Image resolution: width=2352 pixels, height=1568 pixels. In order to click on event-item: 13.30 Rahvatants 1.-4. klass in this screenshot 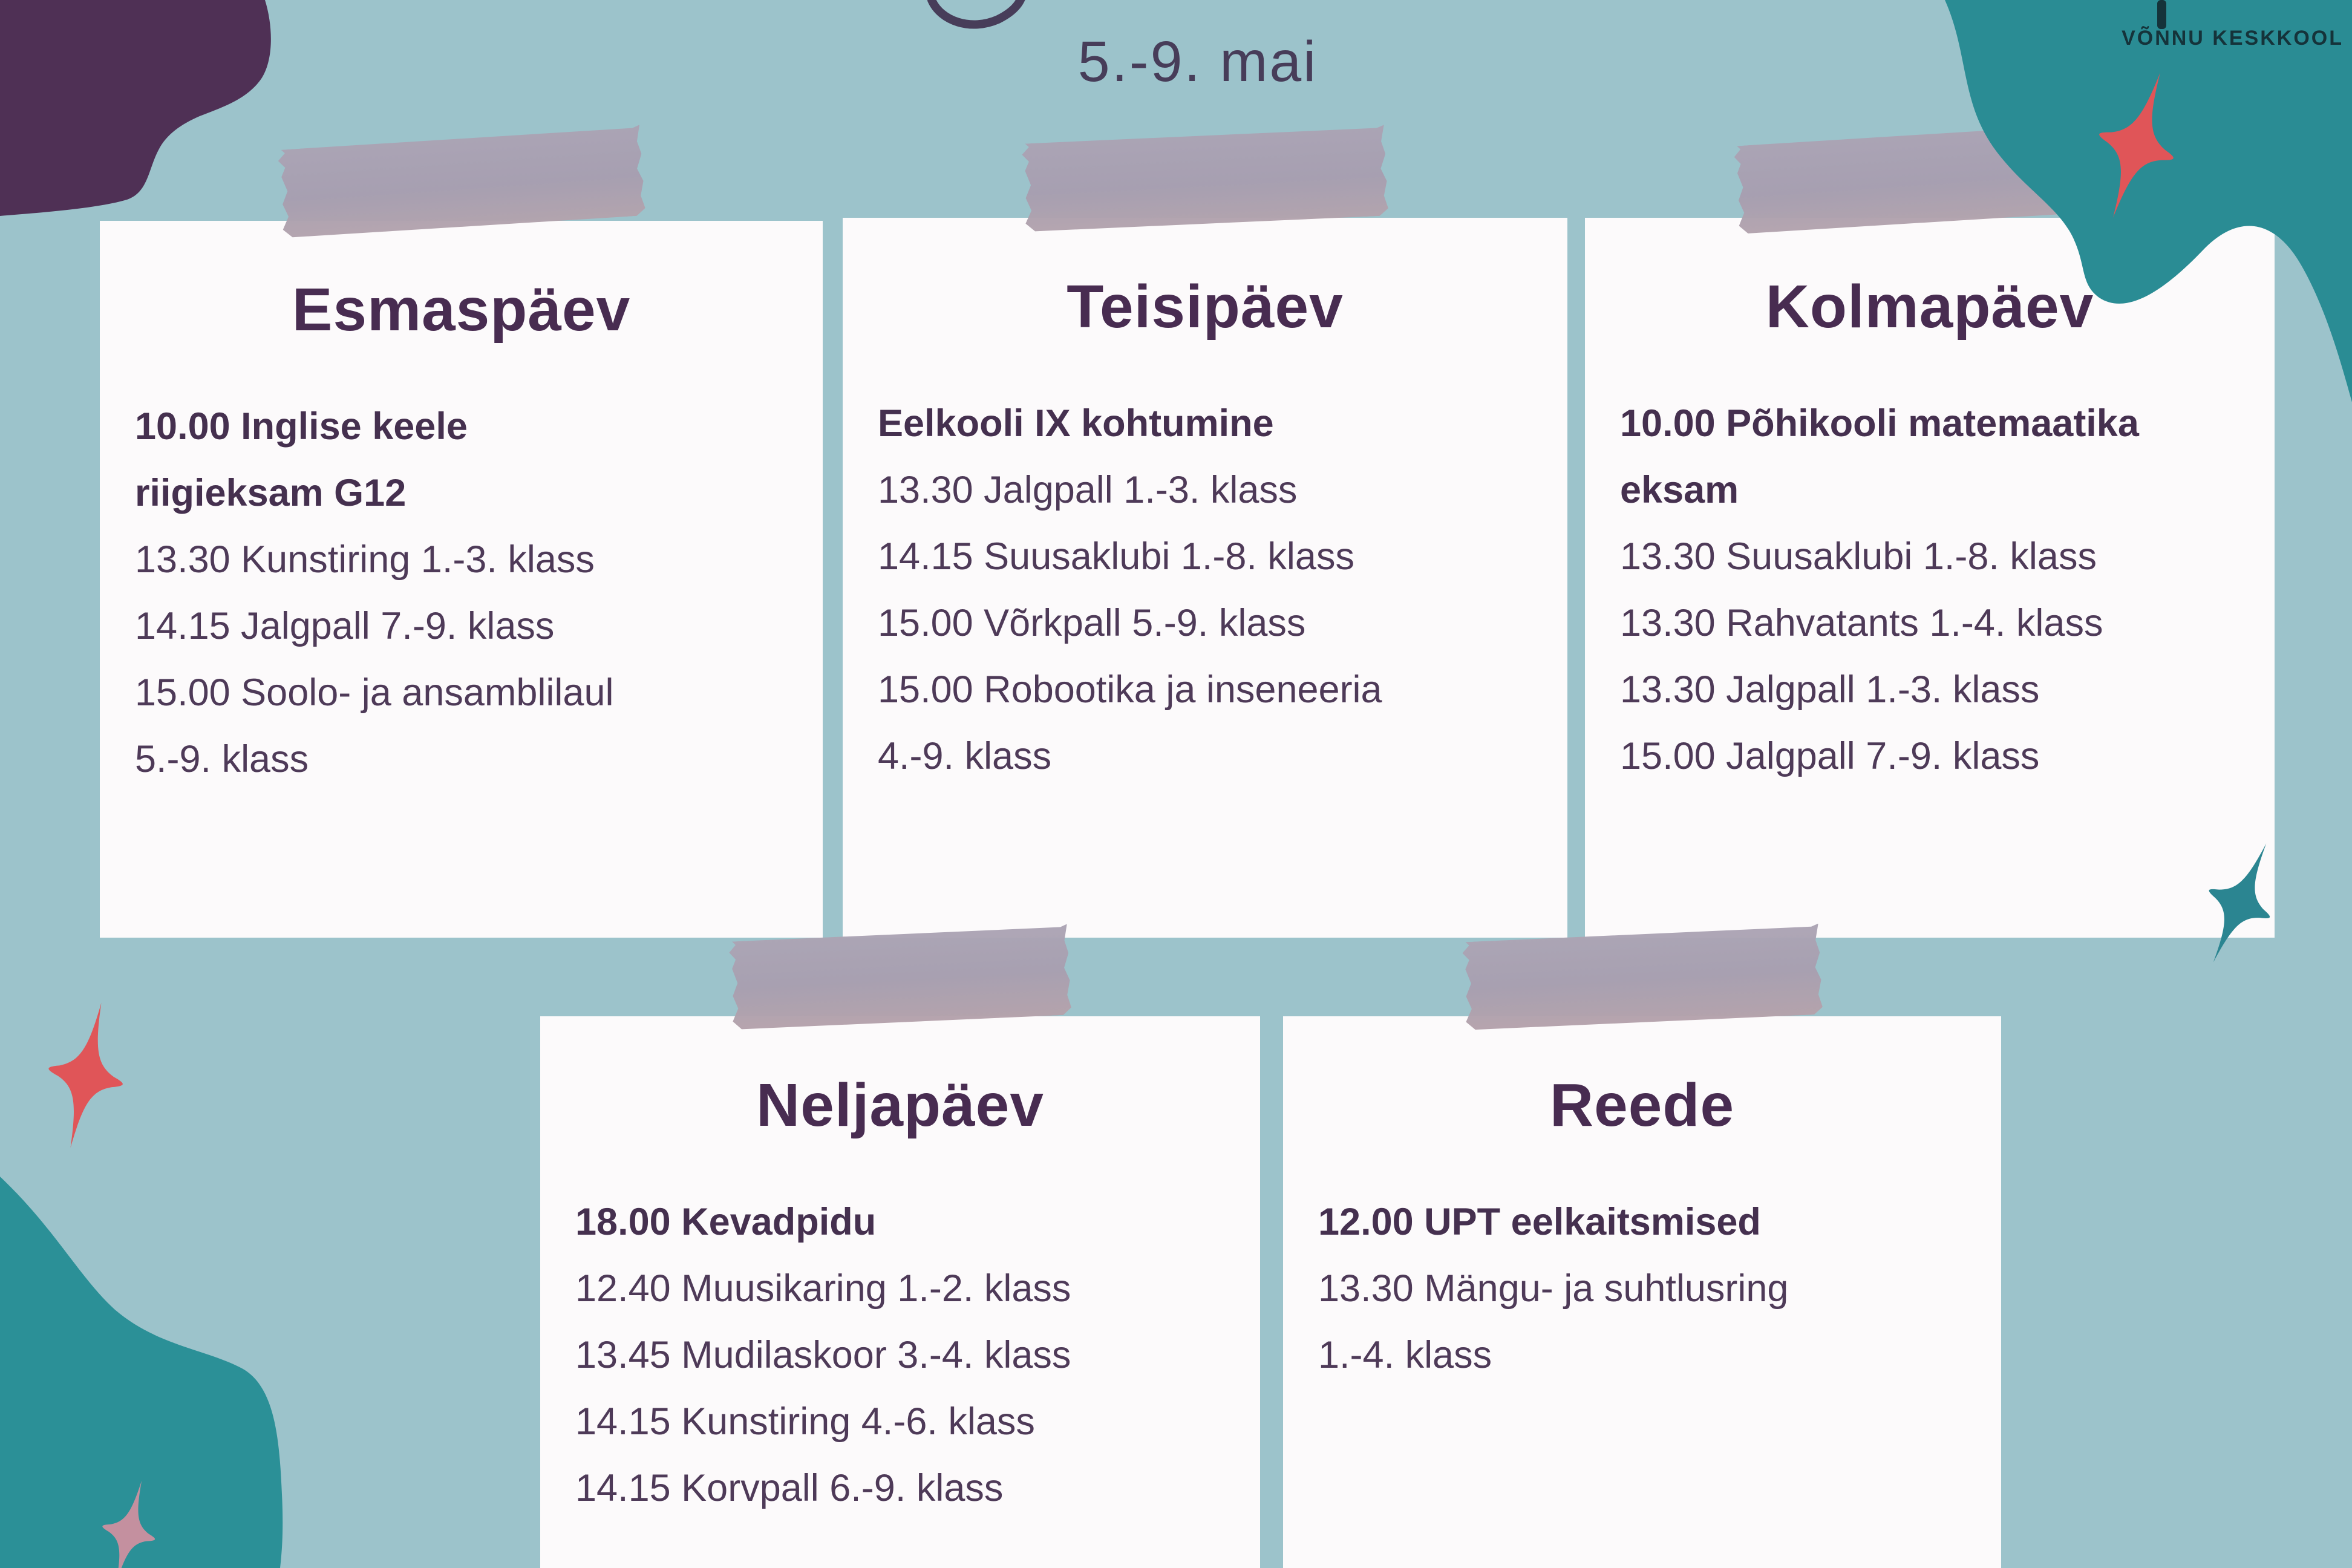, I will do `click(1861, 623)`.